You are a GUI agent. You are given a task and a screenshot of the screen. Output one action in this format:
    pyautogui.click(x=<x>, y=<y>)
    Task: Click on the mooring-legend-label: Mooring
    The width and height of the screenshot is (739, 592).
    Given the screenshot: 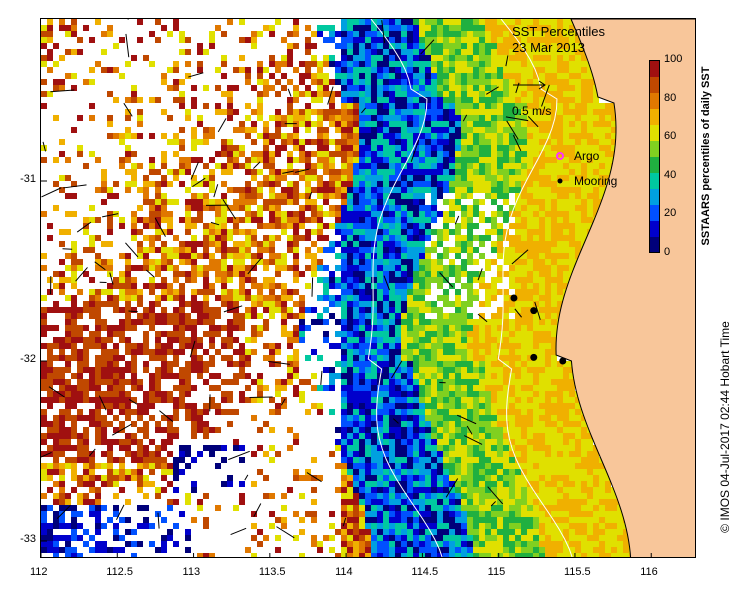 What is the action you would take?
    pyautogui.click(x=596, y=181)
    